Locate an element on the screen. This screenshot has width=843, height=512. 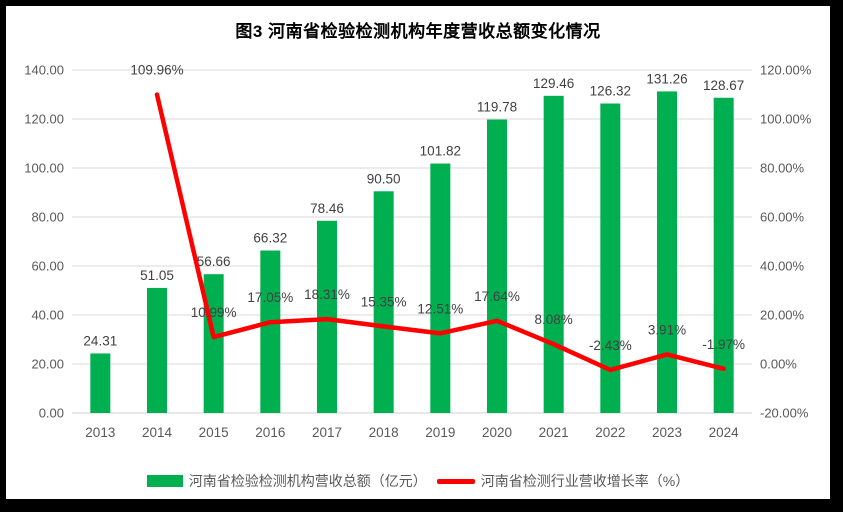
legend-growth-label: 河南省检测行业营收增长率（%） is located at coordinates (585, 481).